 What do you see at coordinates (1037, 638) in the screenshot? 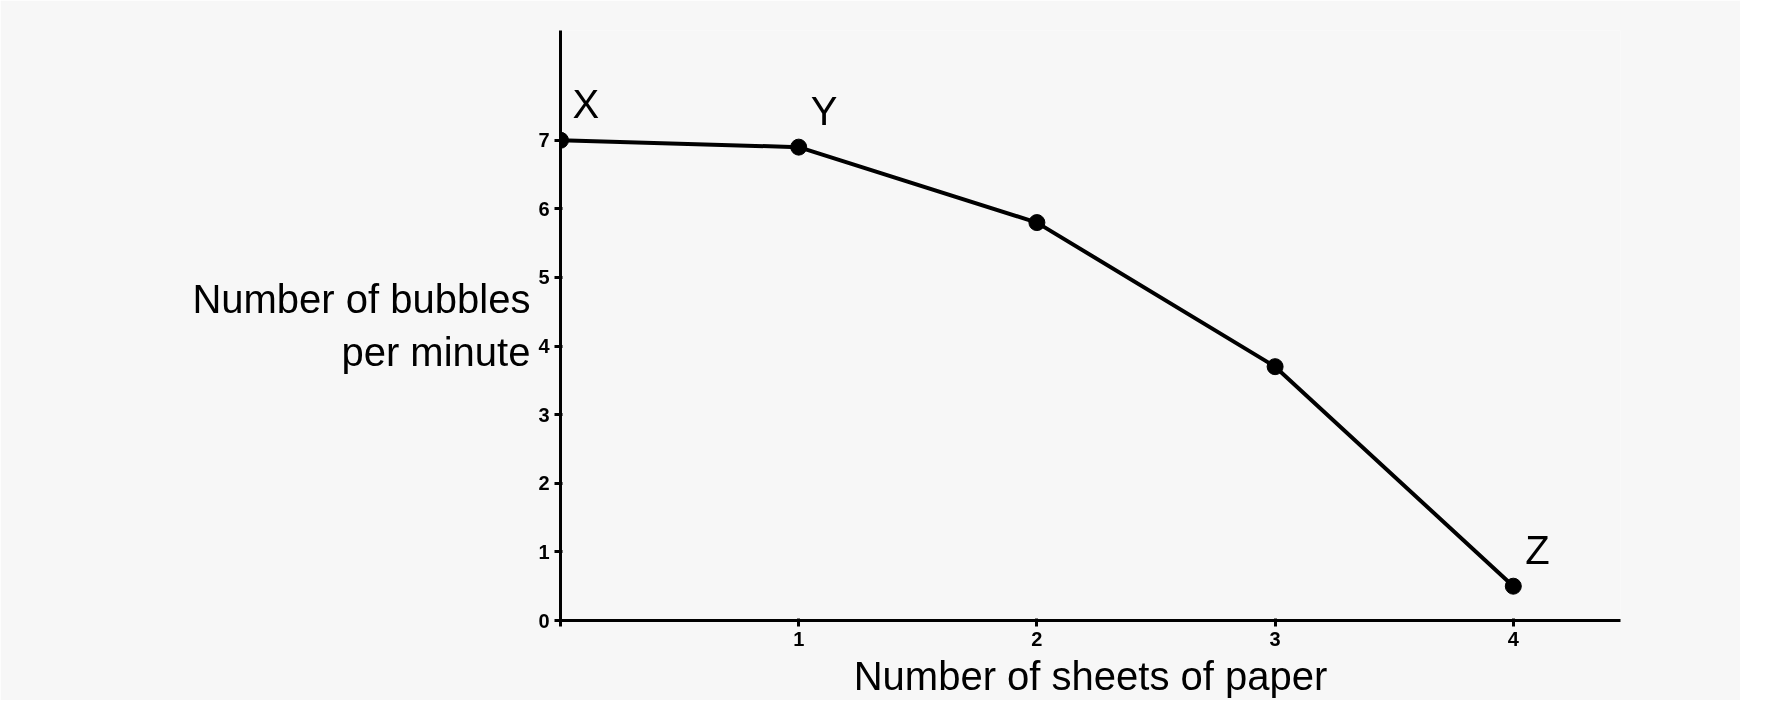
I see `x-tick-label: 2` at bounding box center [1037, 638].